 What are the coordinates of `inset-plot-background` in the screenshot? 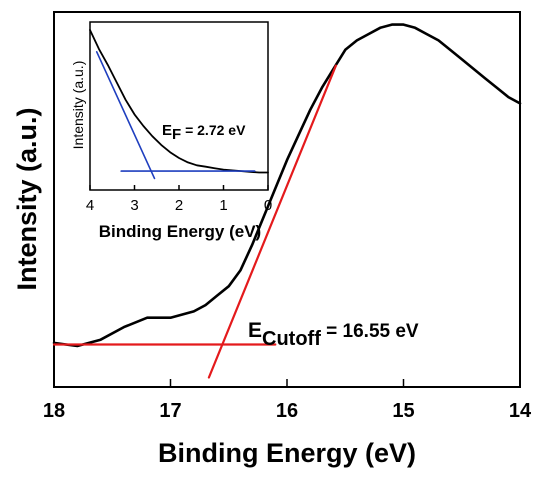 It's located at (179, 106).